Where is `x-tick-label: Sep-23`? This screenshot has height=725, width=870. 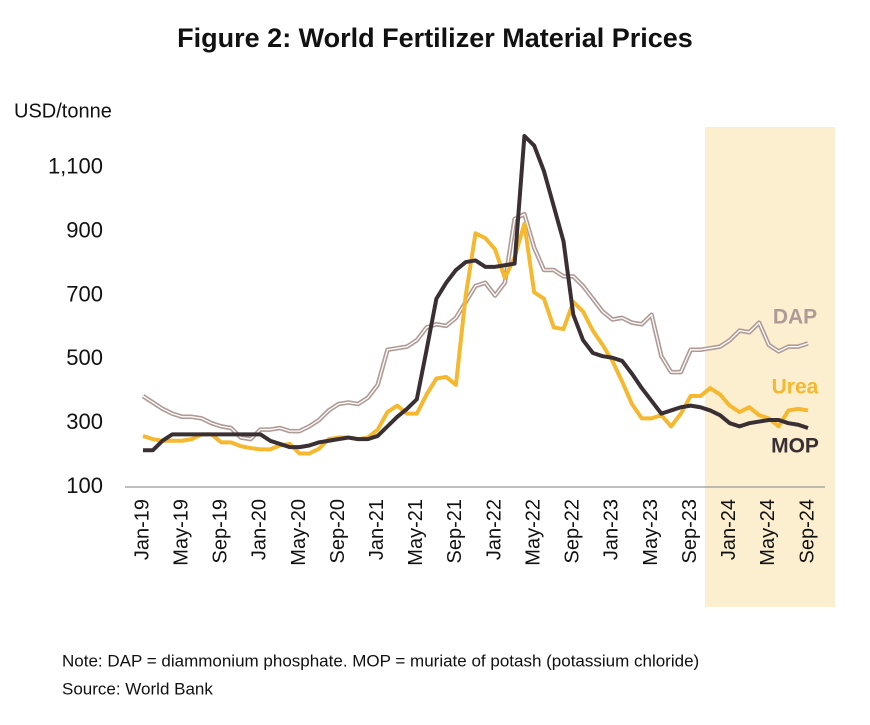
x-tick-label: Sep-23 is located at coordinates (690, 531).